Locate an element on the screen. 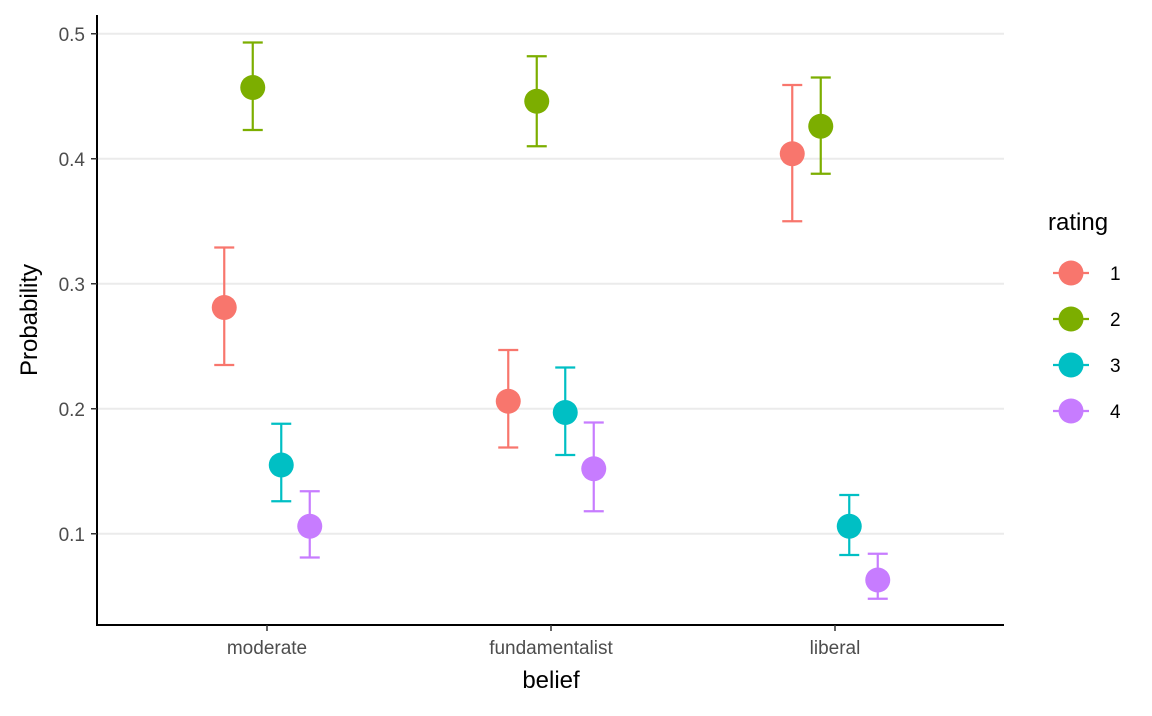  legend-label: 1 is located at coordinates (1115, 274).